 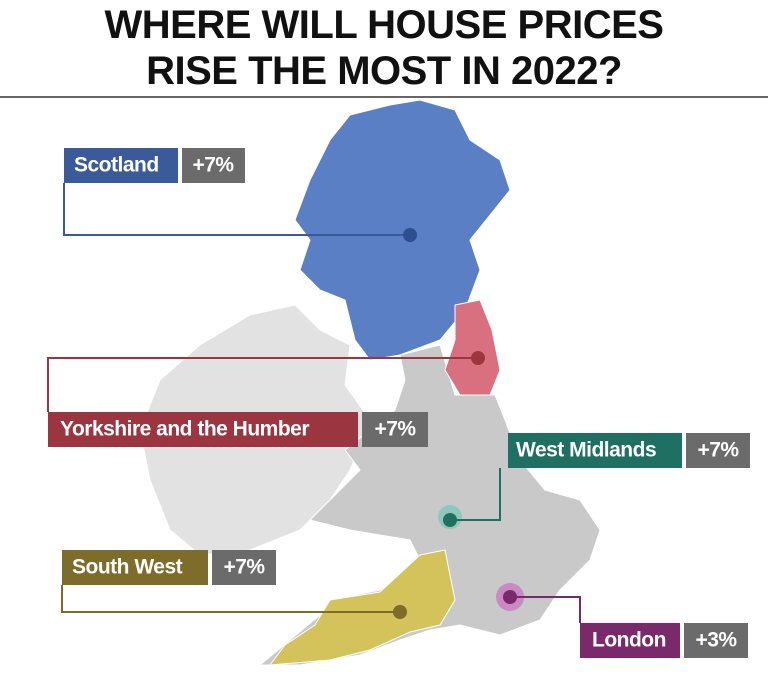 What do you see at coordinates (184, 429) in the screenshot?
I see `region-name: Yorkshire and the Humber` at bounding box center [184, 429].